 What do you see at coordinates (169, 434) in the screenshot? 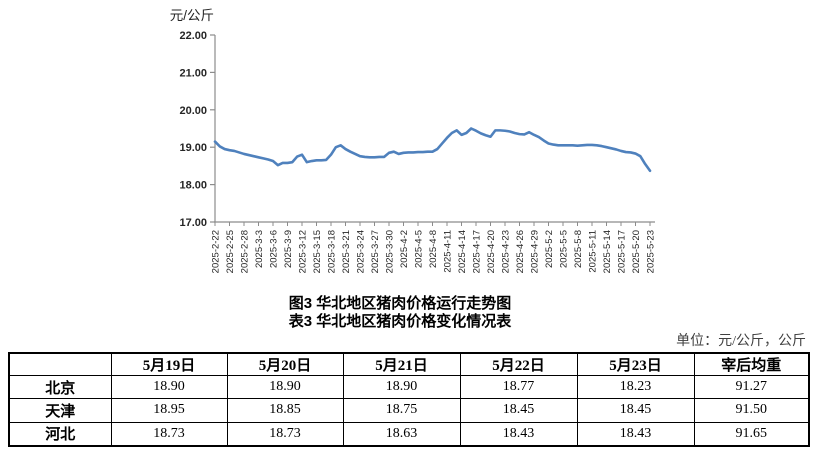
I see `cell-hebei-may19: 18.73` at bounding box center [169, 434].